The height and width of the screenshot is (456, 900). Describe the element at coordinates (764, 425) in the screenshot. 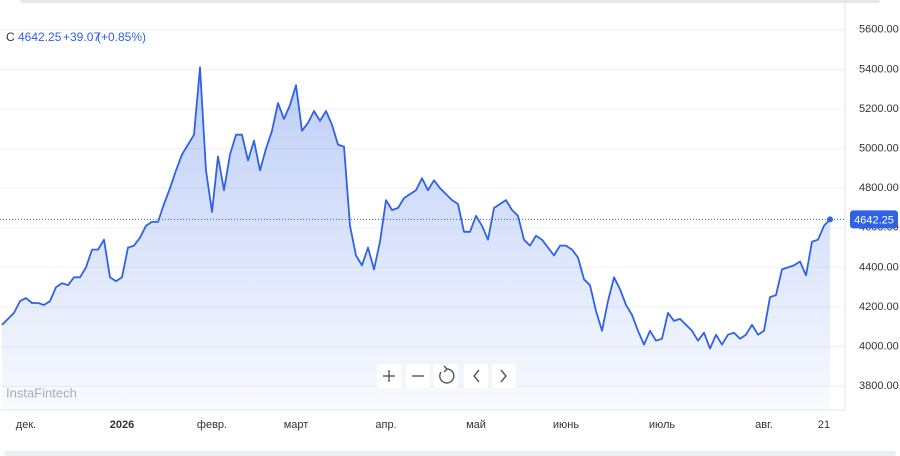

I see `x-tick-label: авг.` at that location.